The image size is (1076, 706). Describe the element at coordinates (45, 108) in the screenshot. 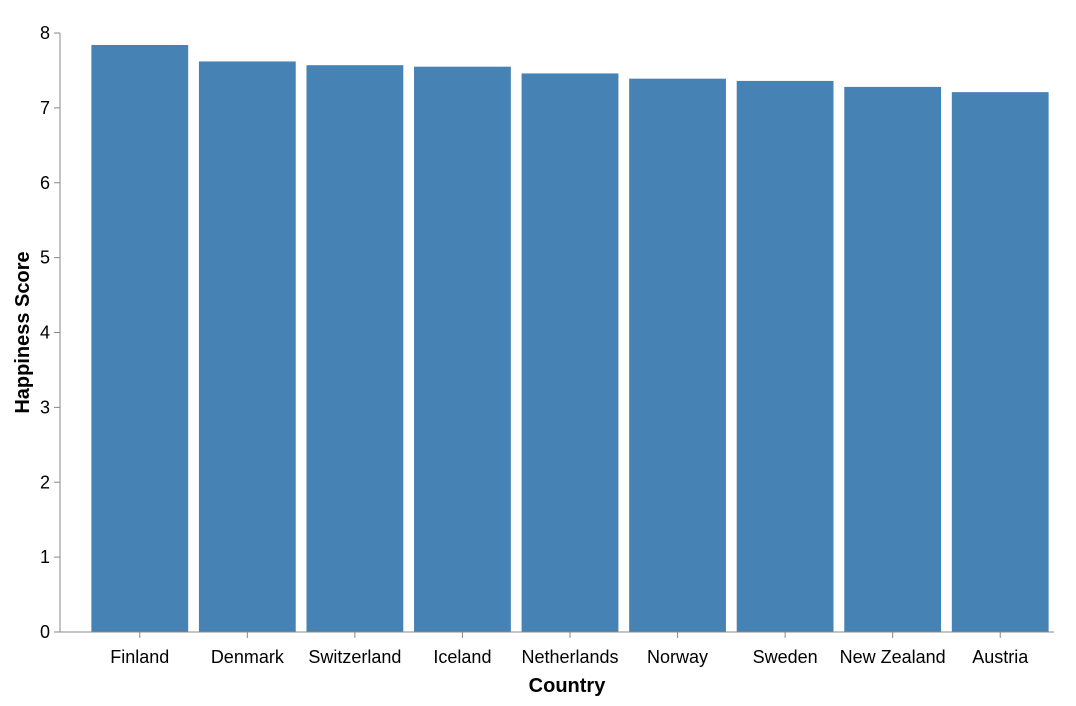

I see `y-tick-label: 7` at that location.